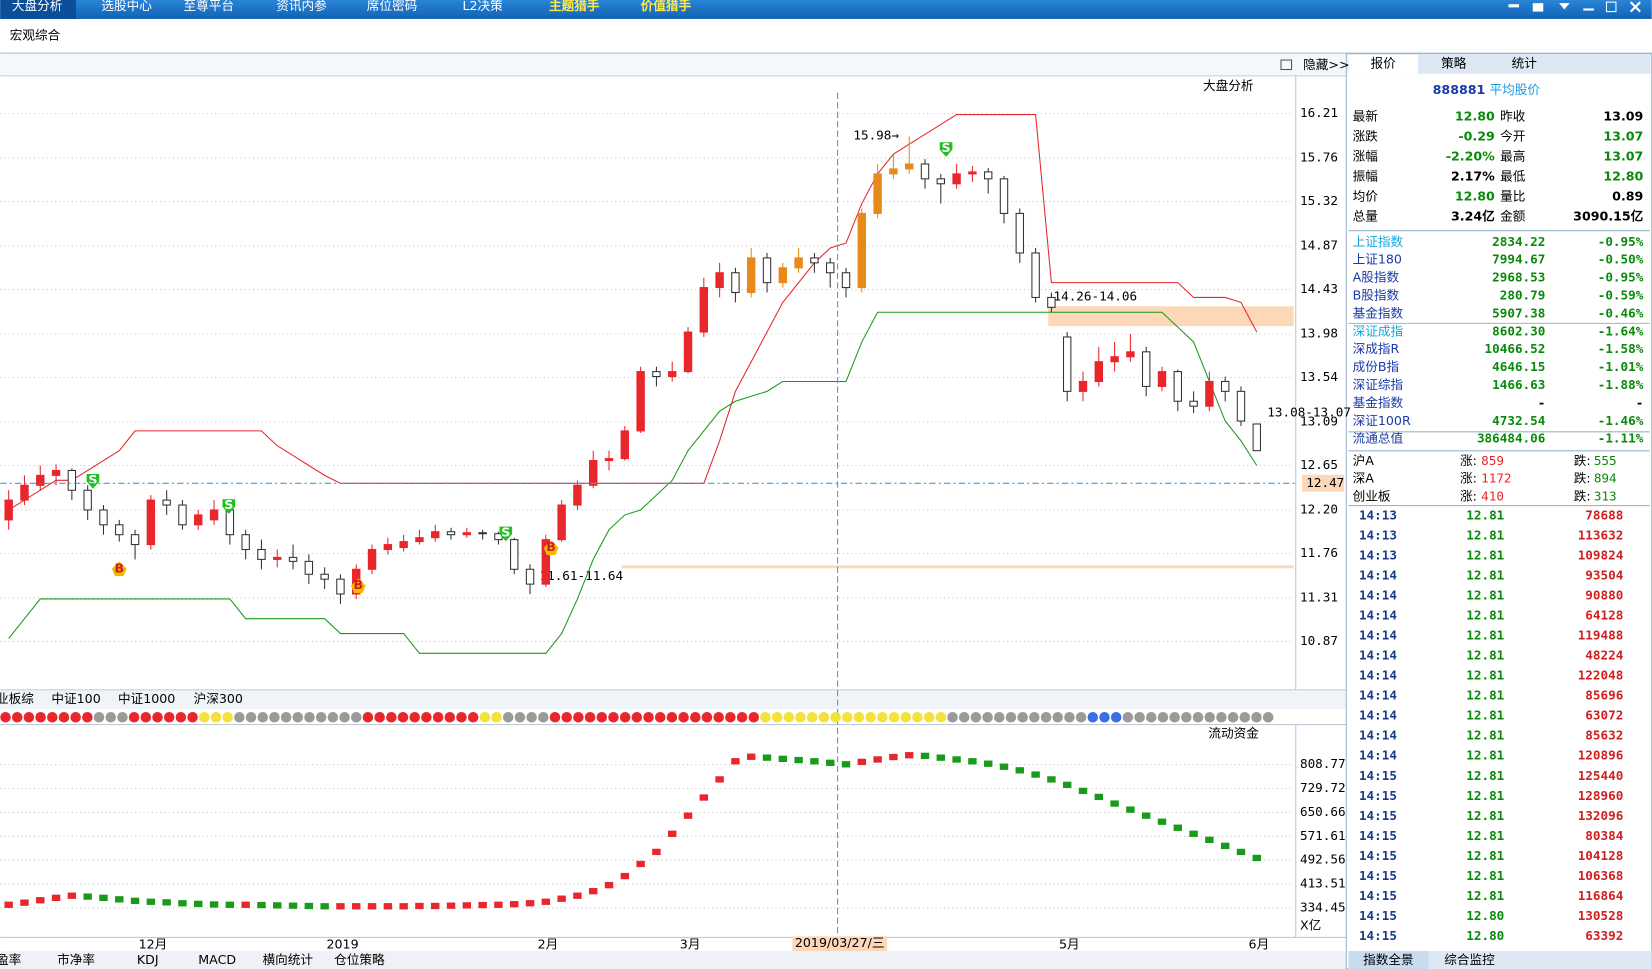  I want to click on panel-footer-tab: 指数全景, so click(1388, 959).